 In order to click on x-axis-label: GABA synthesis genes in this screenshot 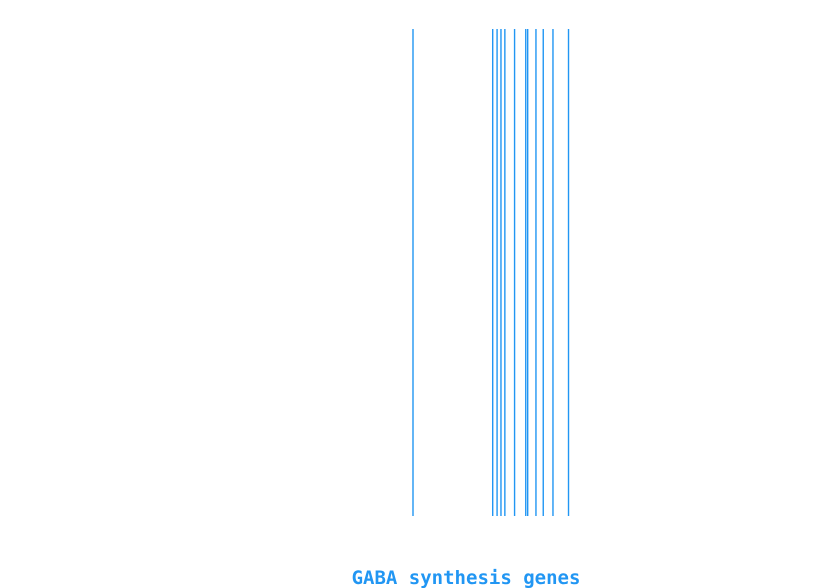, I will do `click(466, 577)`.